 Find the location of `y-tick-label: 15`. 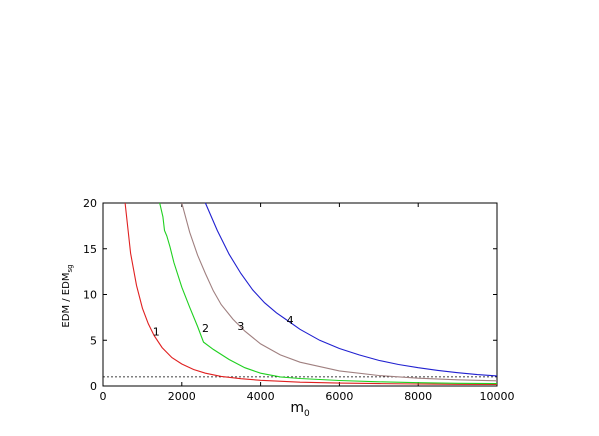

y-tick-label: 15 is located at coordinates (90, 249).